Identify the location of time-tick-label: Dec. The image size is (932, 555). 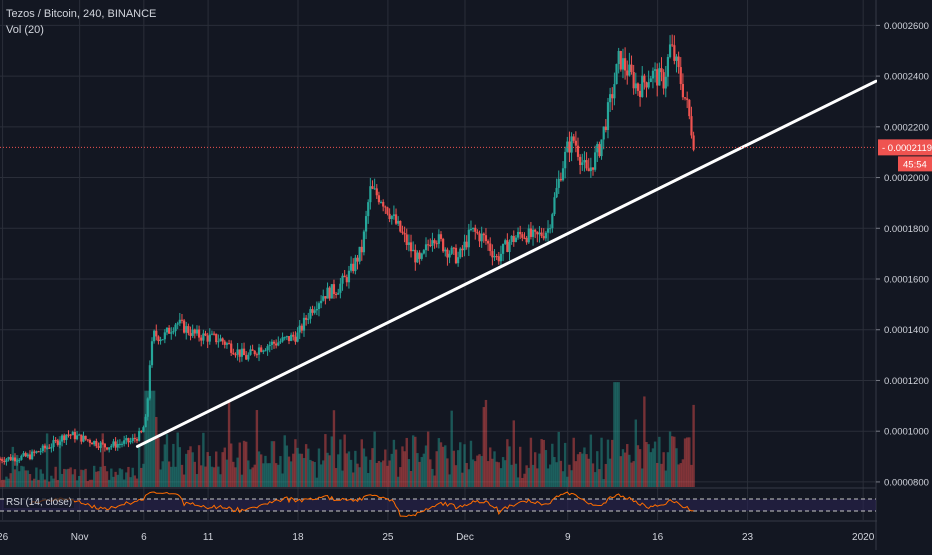
(465, 537).